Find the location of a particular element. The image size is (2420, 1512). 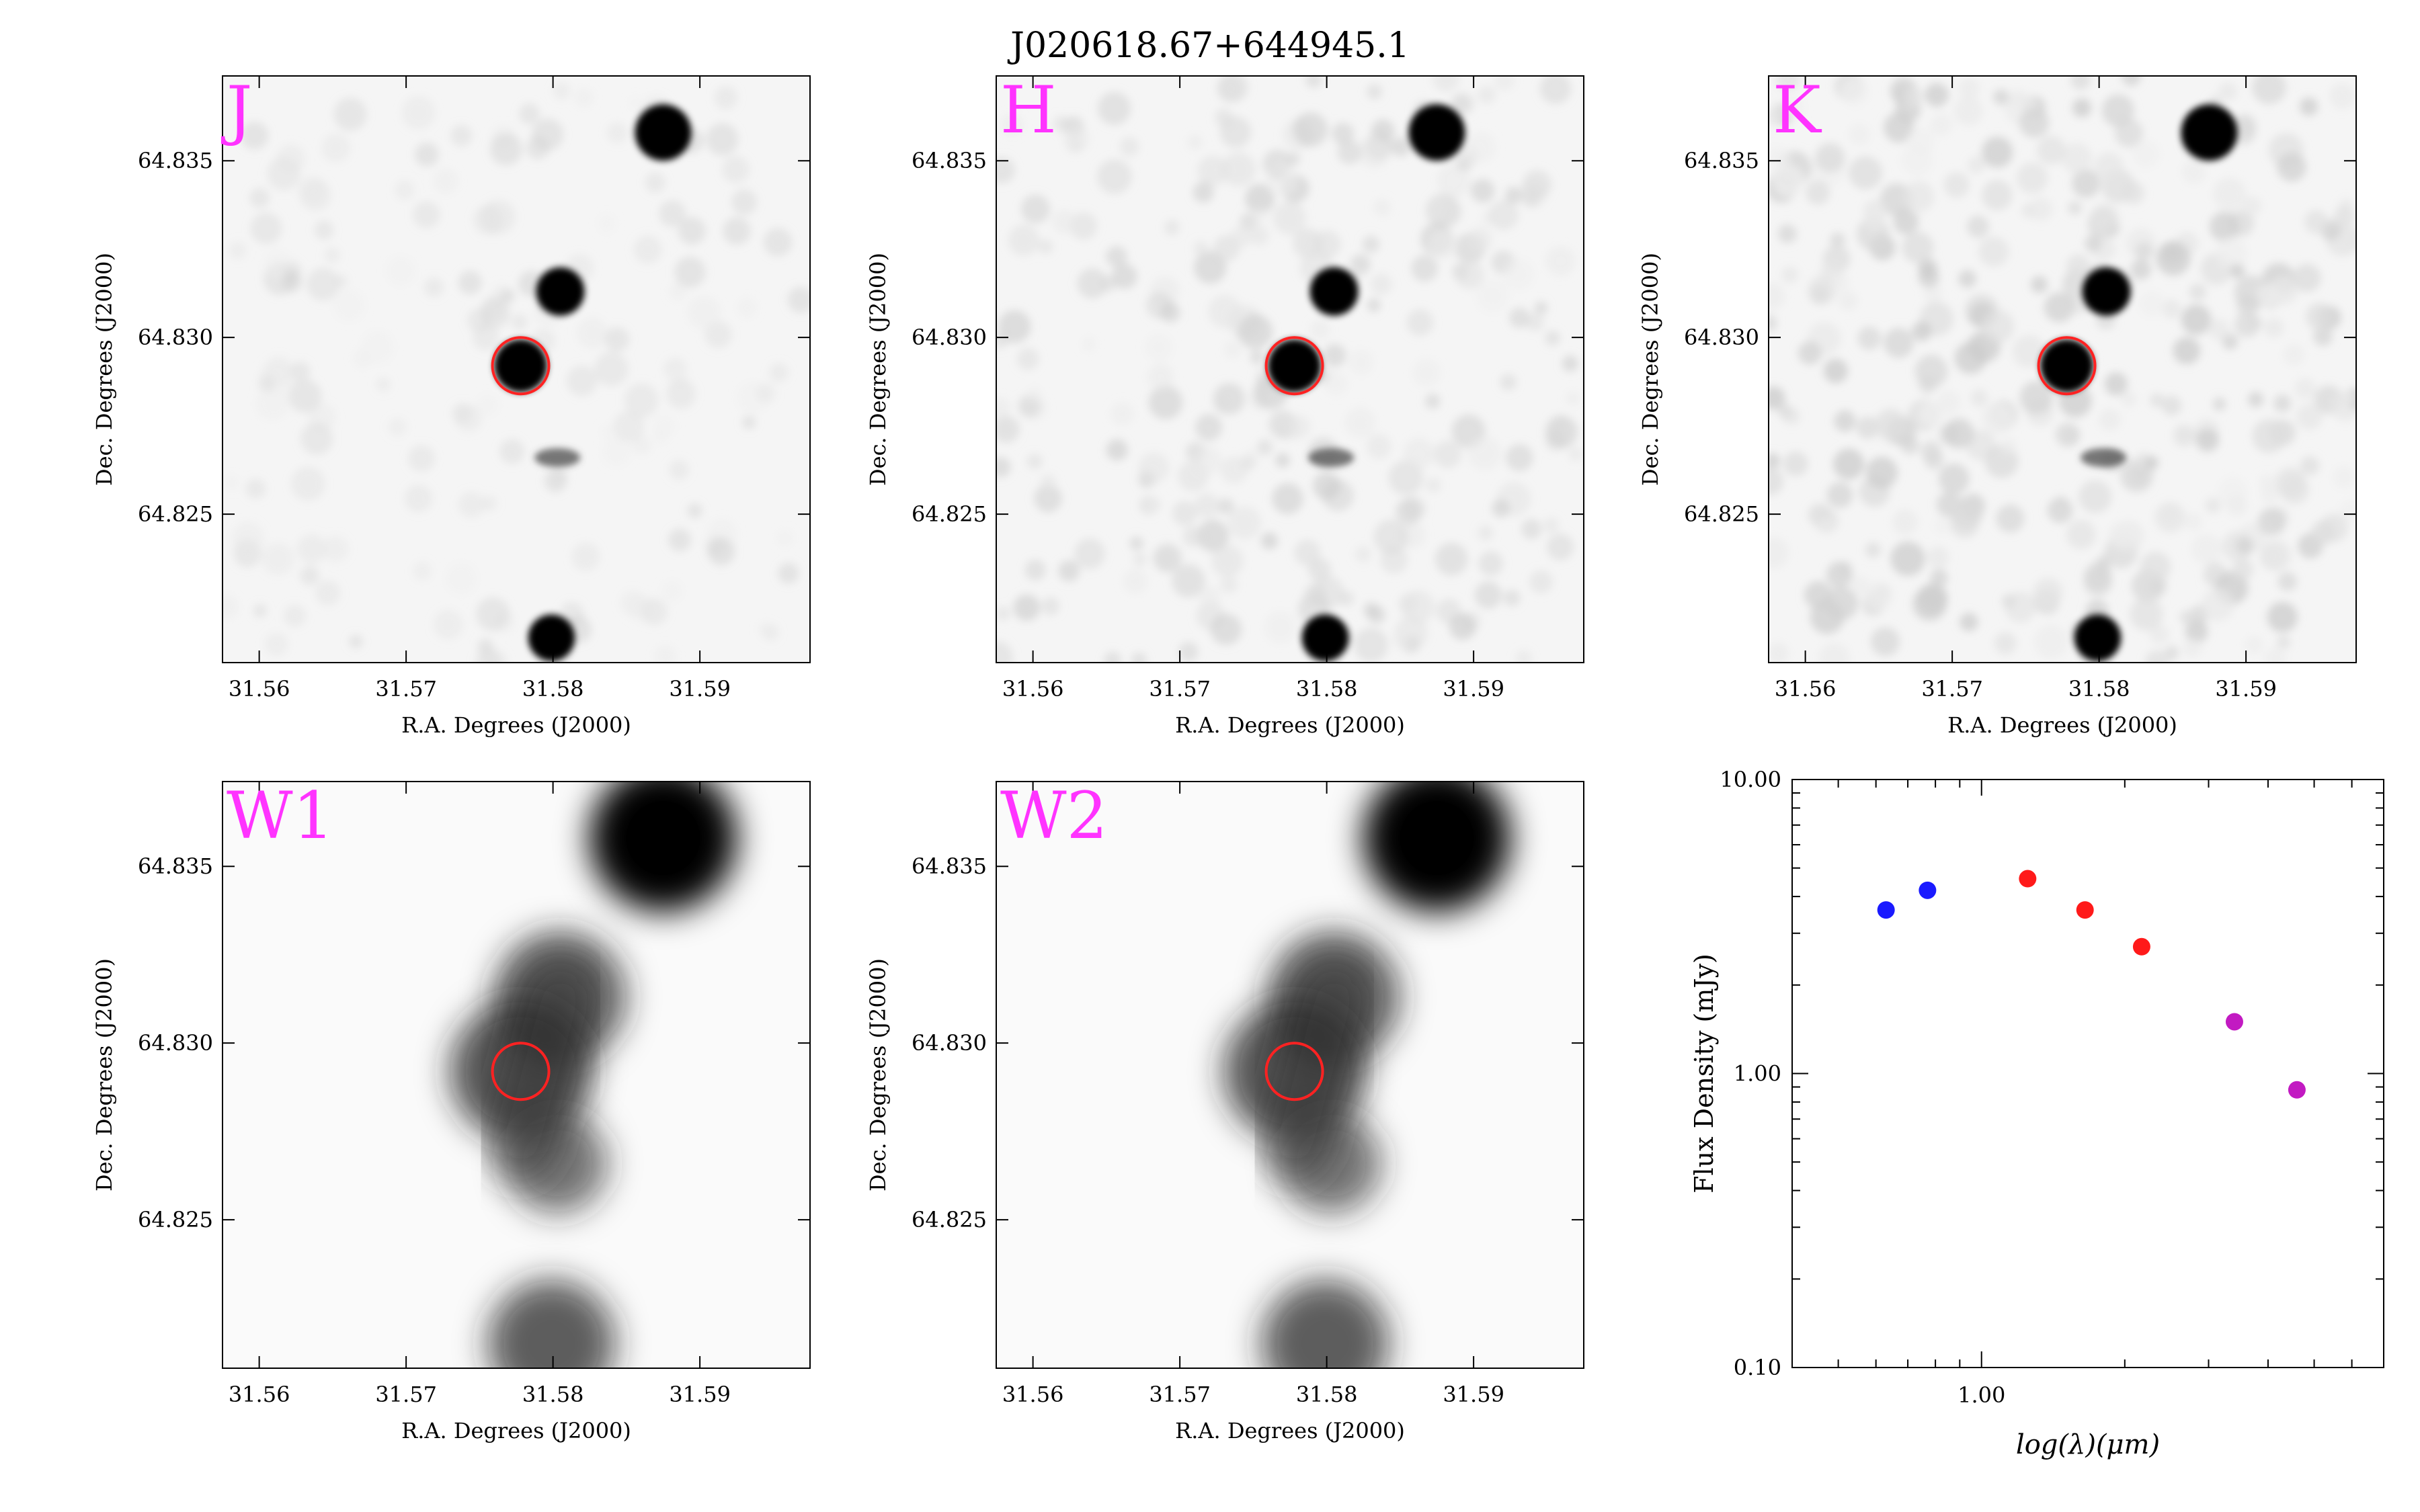

sed-y-tick-label: 10.00 is located at coordinates (1751, 779).